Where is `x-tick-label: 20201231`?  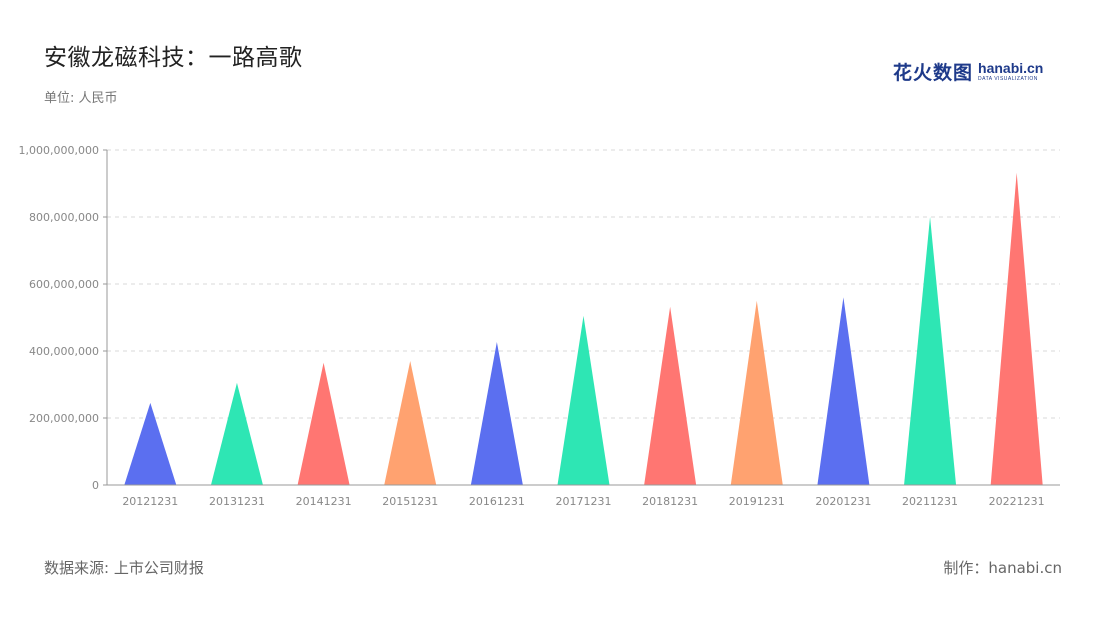 x-tick-label: 20201231 is located at coordinates (843, 501).